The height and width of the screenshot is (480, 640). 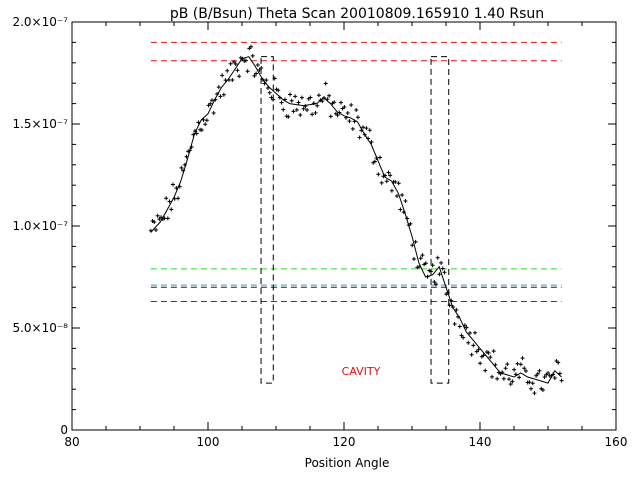 I want to click on y-tick-label: 0, so click(x=64, y=430).